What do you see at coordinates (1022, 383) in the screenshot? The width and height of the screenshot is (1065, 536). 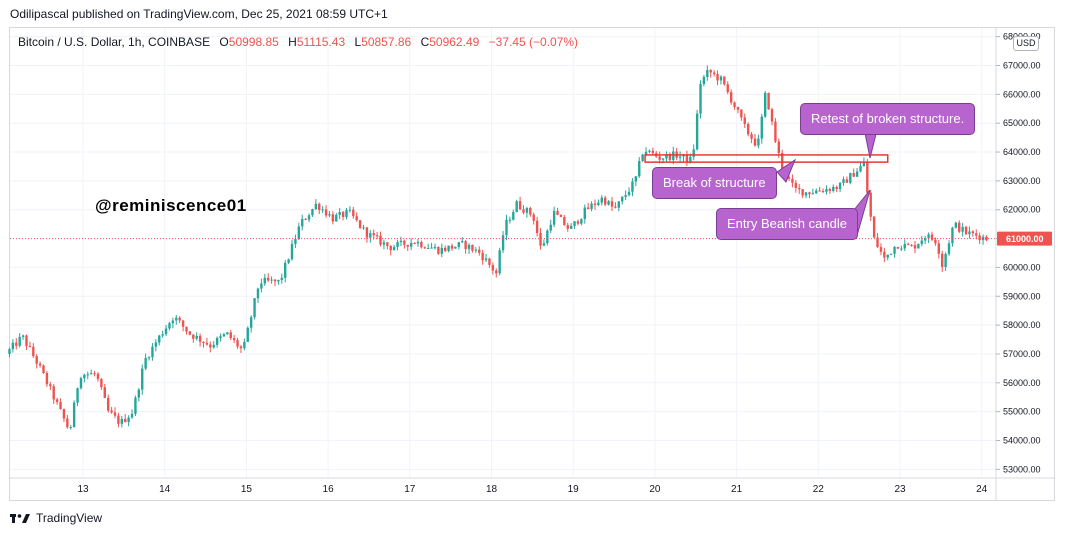 I see `y-tick-label: 56000.00` at bounding box center [1022, 383].